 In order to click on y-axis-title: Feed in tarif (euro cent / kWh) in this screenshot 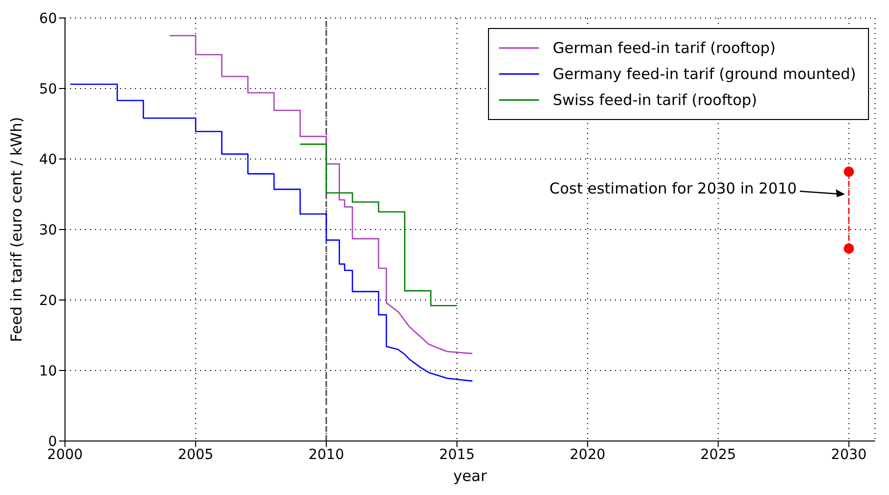, I will do `click(16, 229)`.